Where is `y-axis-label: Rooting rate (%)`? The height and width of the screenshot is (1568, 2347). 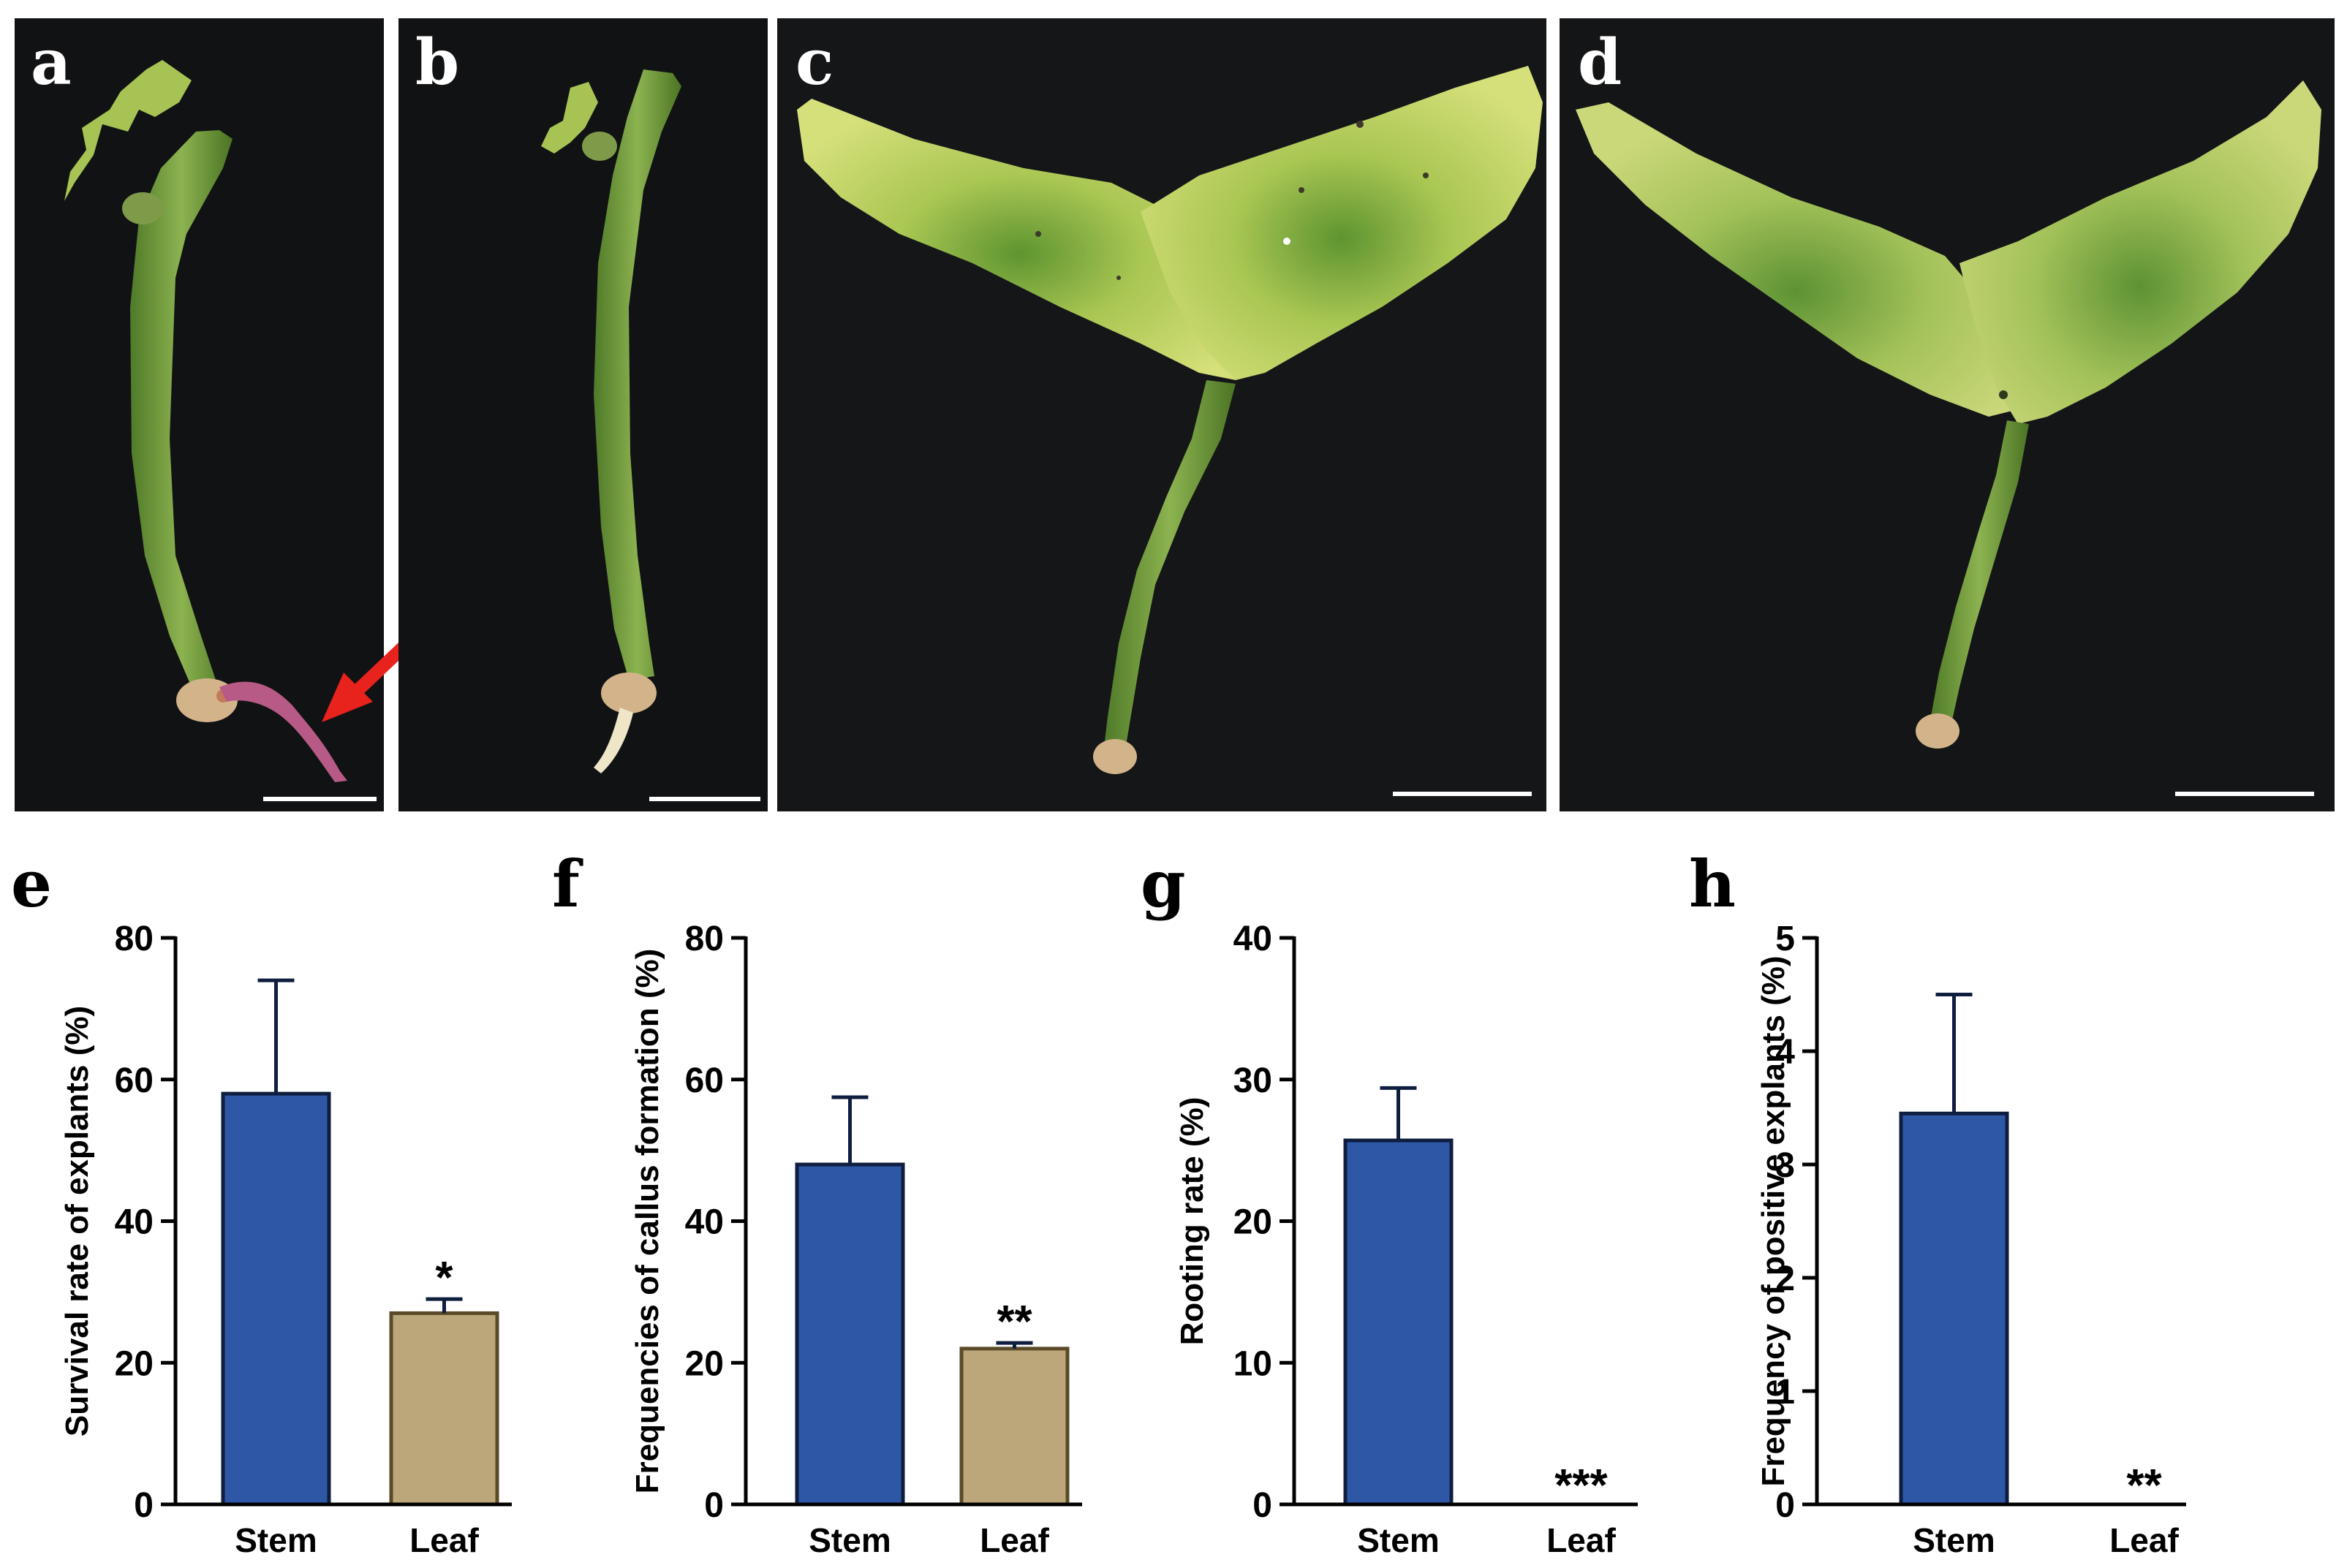 y-axis-label: Rooting rate (%) is located at coordinates (1192, 1222).